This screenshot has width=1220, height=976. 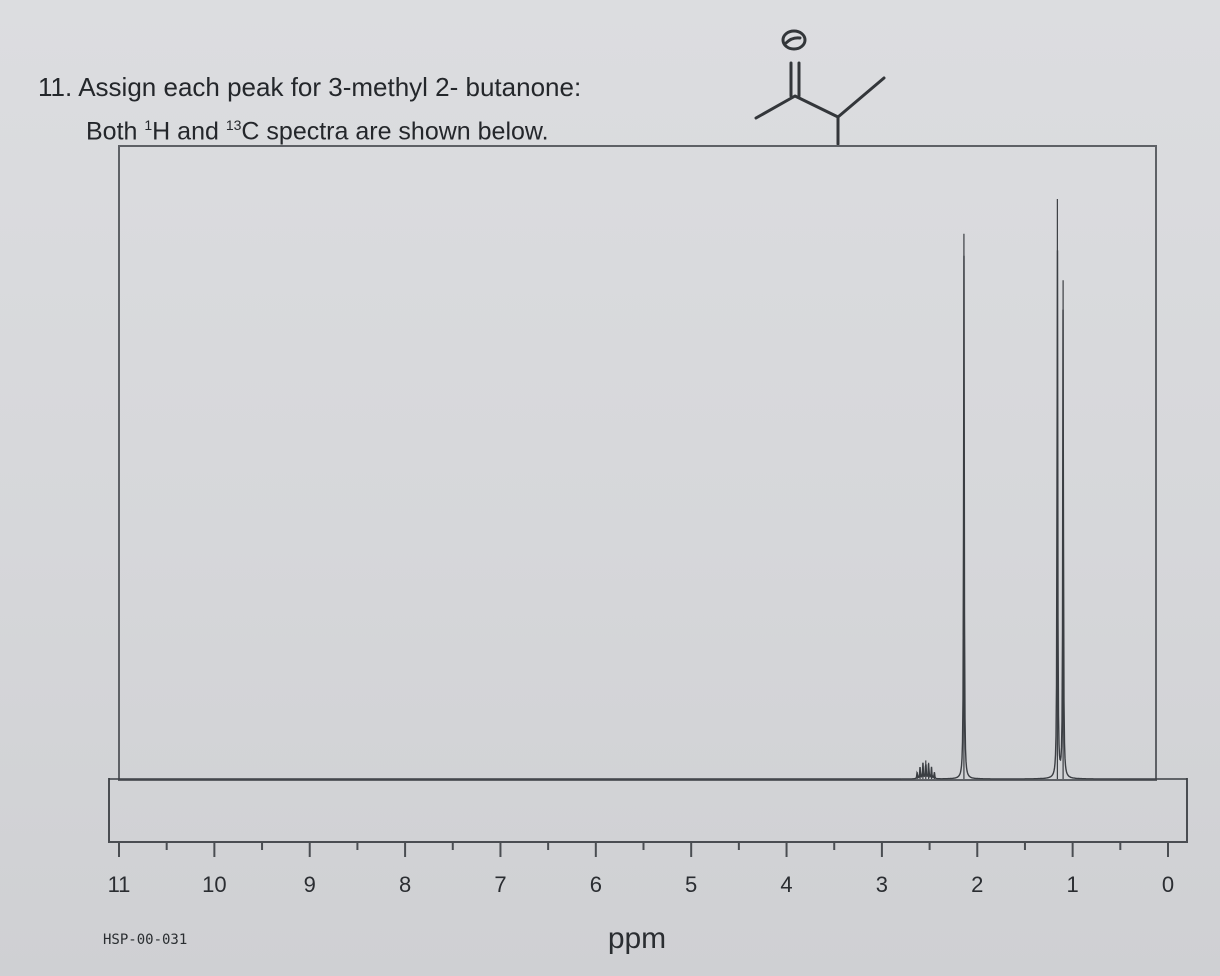 What do you see at coordinates (145, 940) in the screenshot?
I see `spectrum-id: HSP-00-031` at bounding box center [145, 940].